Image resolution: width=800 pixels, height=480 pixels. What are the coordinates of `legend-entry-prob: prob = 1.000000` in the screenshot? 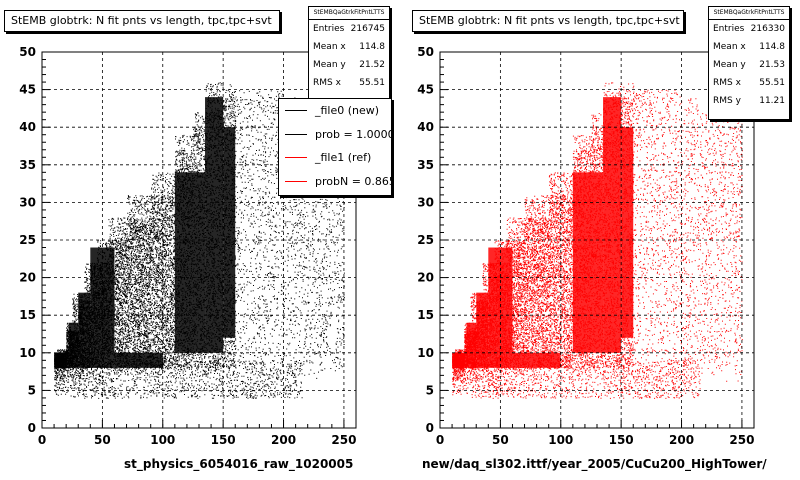 It's located at (335, 135).